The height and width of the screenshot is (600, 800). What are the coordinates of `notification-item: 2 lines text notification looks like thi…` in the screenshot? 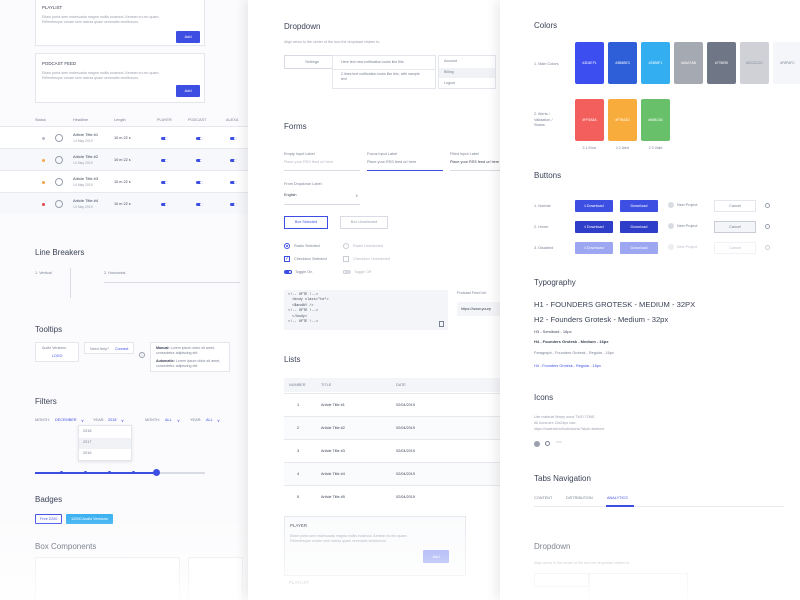 It's located at (380, 77).